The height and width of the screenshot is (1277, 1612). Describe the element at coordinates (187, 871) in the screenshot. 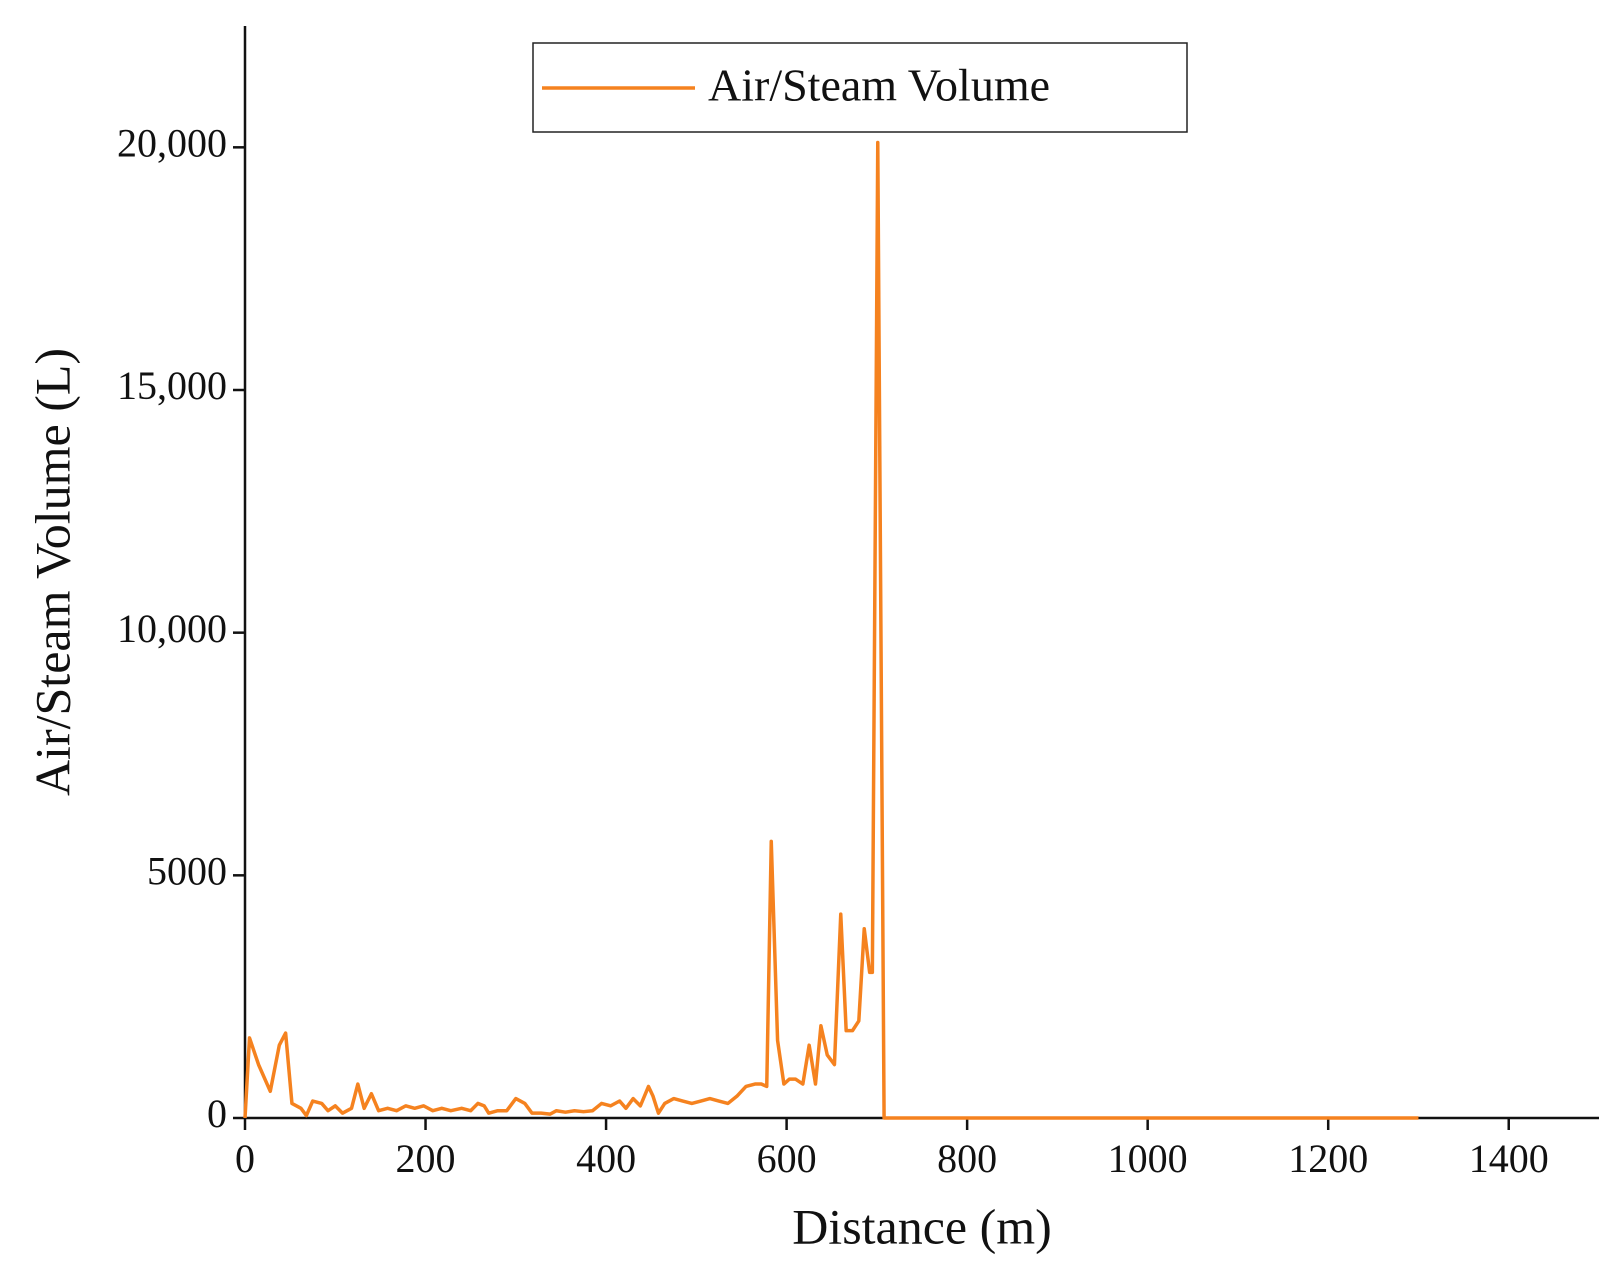

I see `y-tick-label: 5000` at that location.